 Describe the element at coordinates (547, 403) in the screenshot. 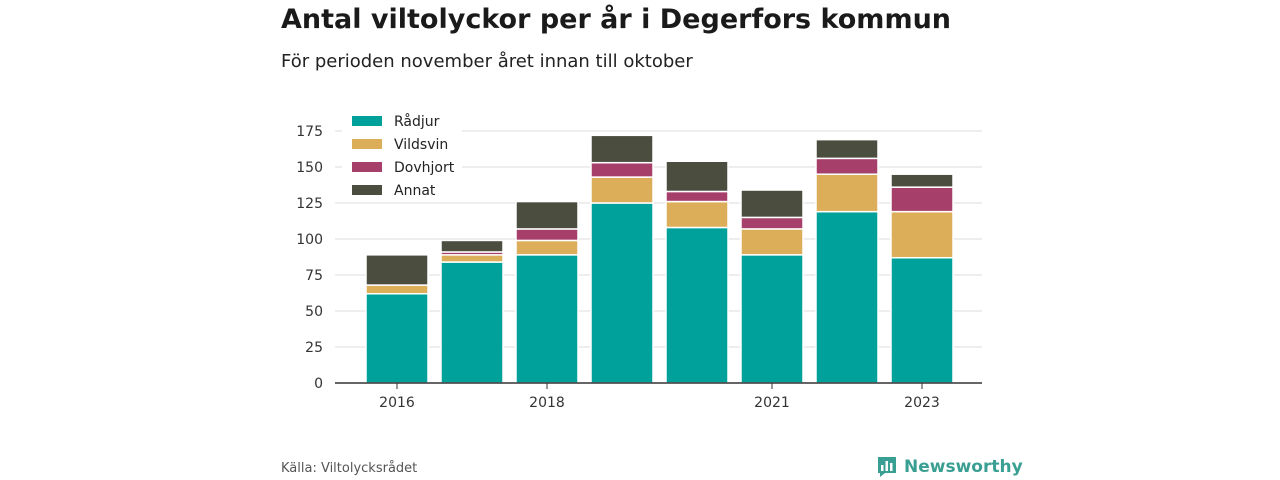

I see `x-tick-label: 2018` at that location.